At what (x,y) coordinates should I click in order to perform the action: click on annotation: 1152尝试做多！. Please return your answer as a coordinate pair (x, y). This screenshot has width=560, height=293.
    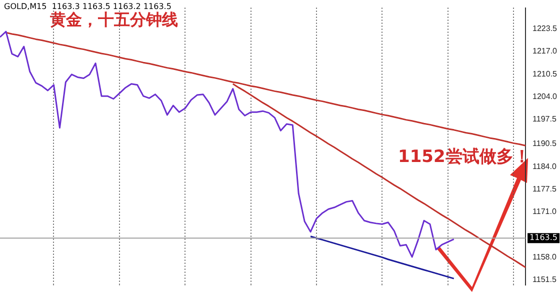
    Looking at the image, I should click on (464, 157).